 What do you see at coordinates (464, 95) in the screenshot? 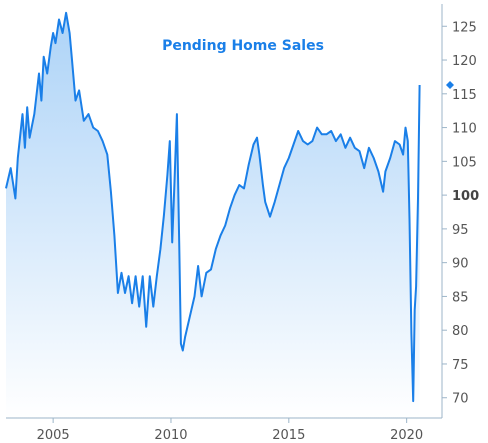
I see `y-tick-label: 115` at bounding box center [464, 95].